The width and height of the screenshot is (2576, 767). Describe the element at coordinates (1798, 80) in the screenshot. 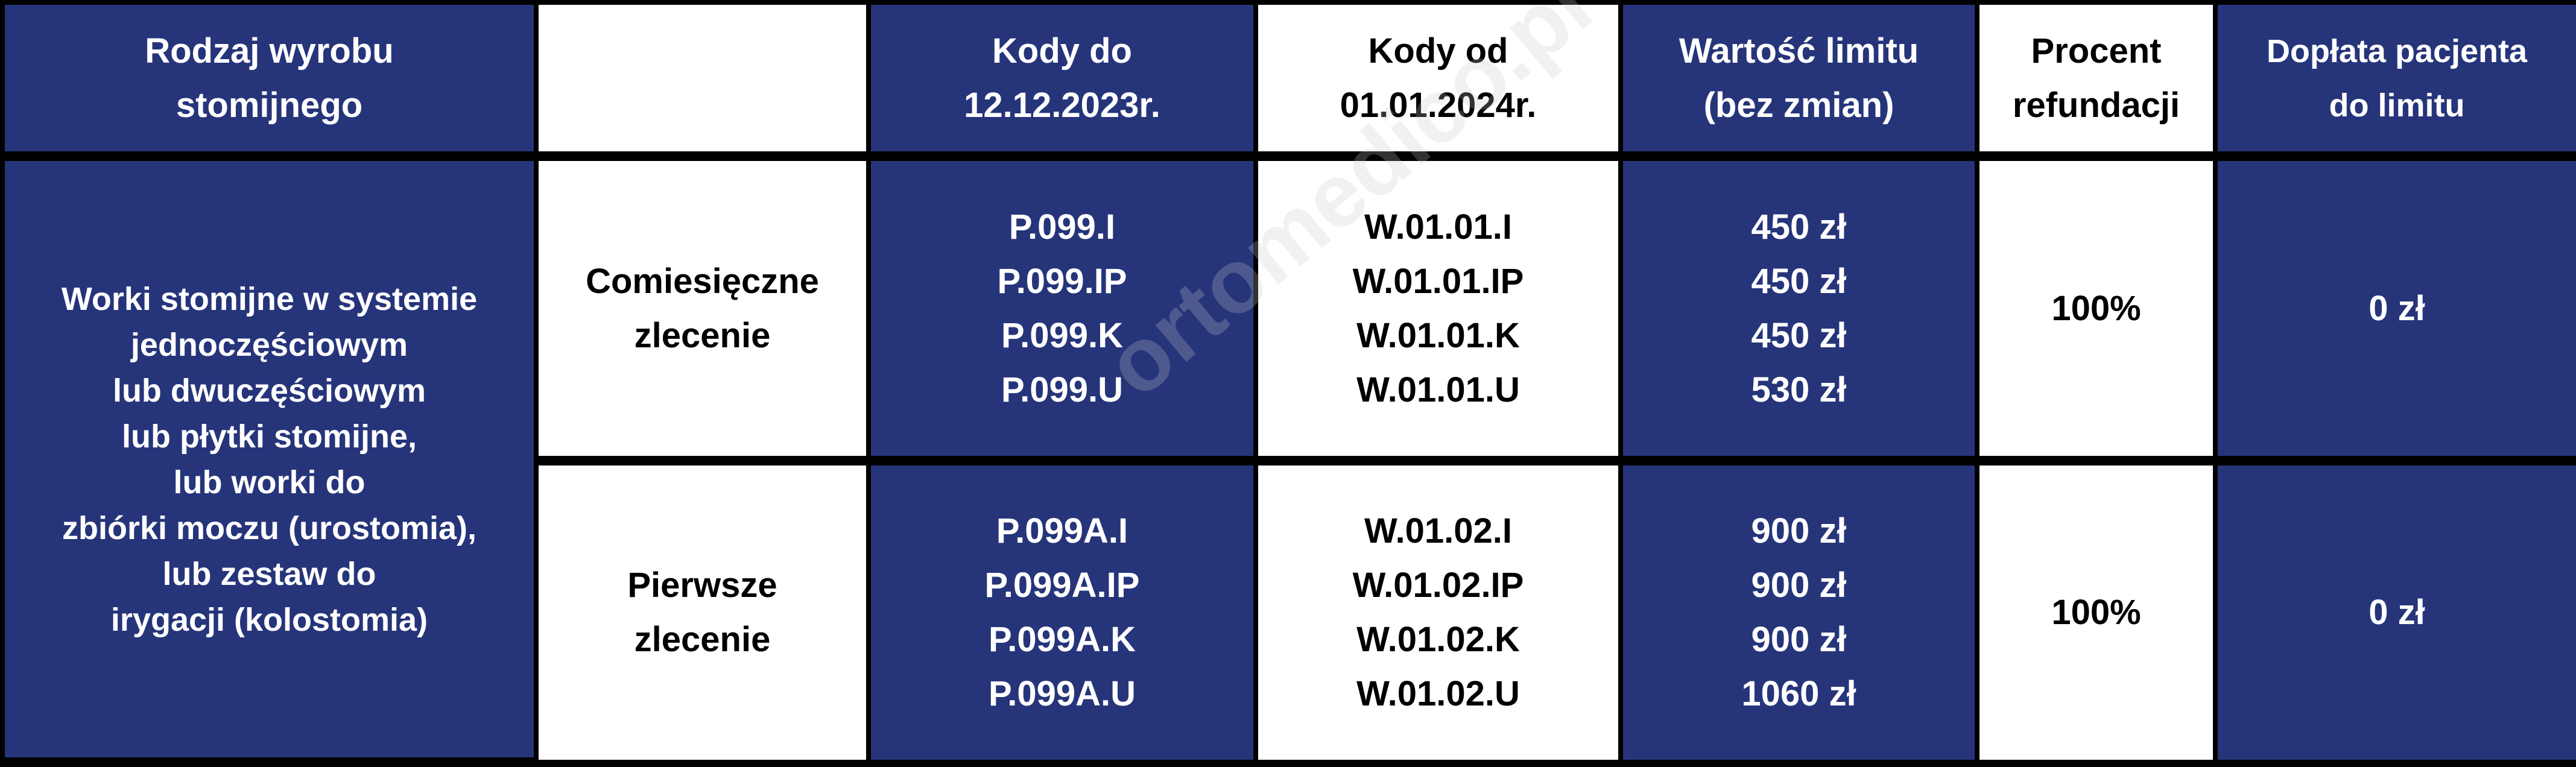

I see `header-limit: Wartość limitu (bez zmian)` at that location.